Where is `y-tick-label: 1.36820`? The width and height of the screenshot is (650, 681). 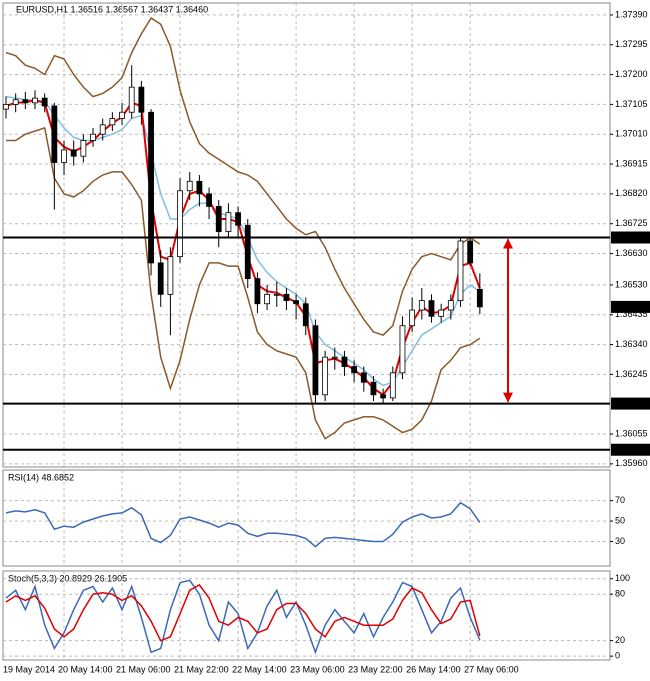 y-tick-label: 1.36820 is located at coordinates (631, 193).